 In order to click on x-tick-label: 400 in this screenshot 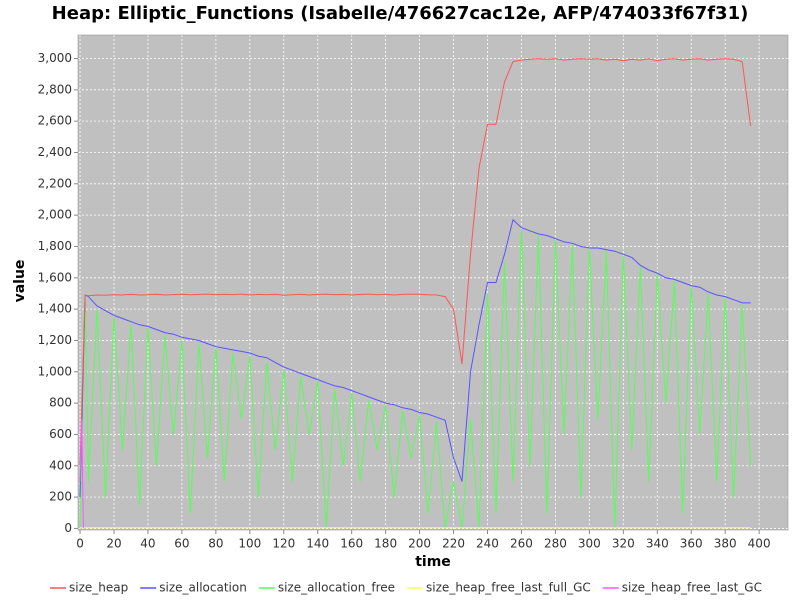, I will do `click(759, 544)`.